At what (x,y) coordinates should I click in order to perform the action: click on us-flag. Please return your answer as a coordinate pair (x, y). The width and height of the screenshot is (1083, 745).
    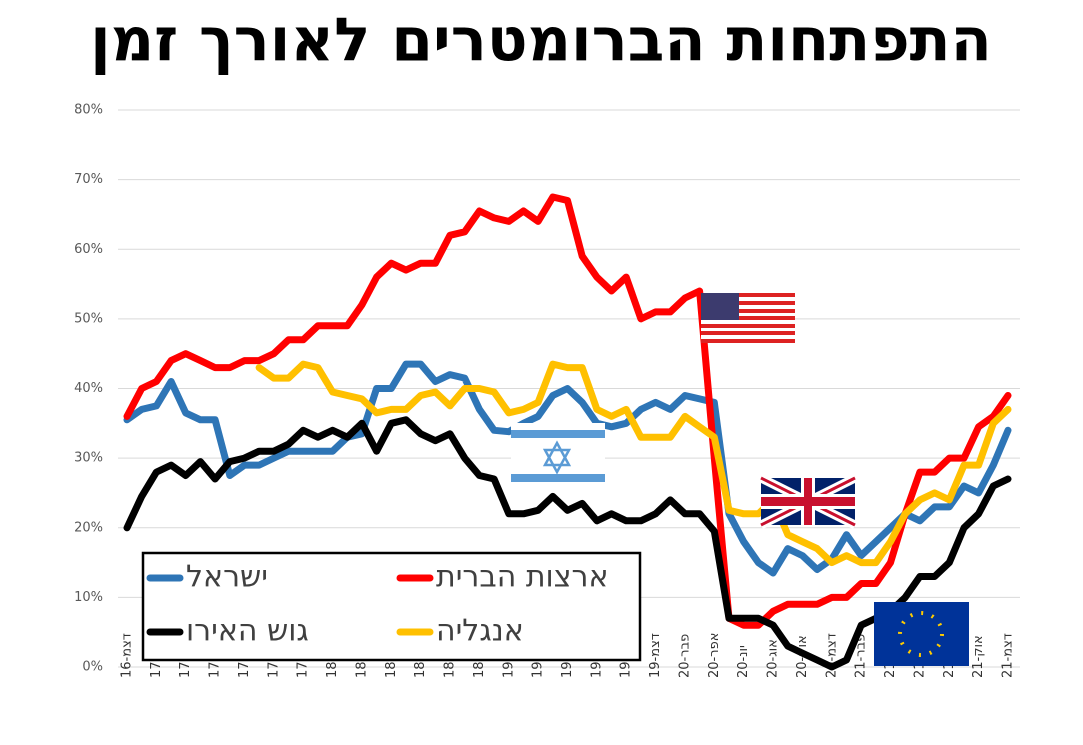
    Looking at the image, I should click on (748, 318).